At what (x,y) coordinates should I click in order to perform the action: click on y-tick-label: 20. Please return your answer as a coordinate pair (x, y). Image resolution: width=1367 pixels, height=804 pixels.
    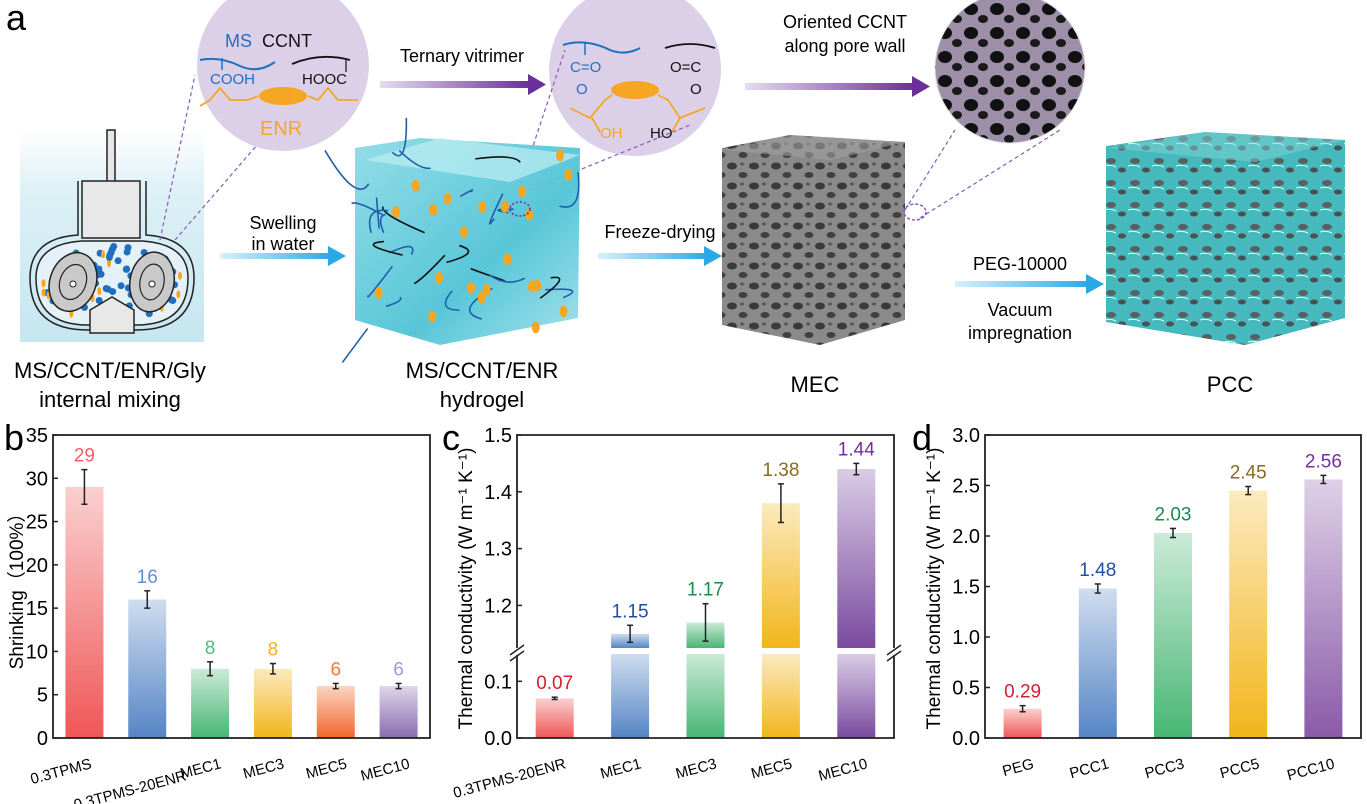
    Looking at the image, I should click on (37, 566).